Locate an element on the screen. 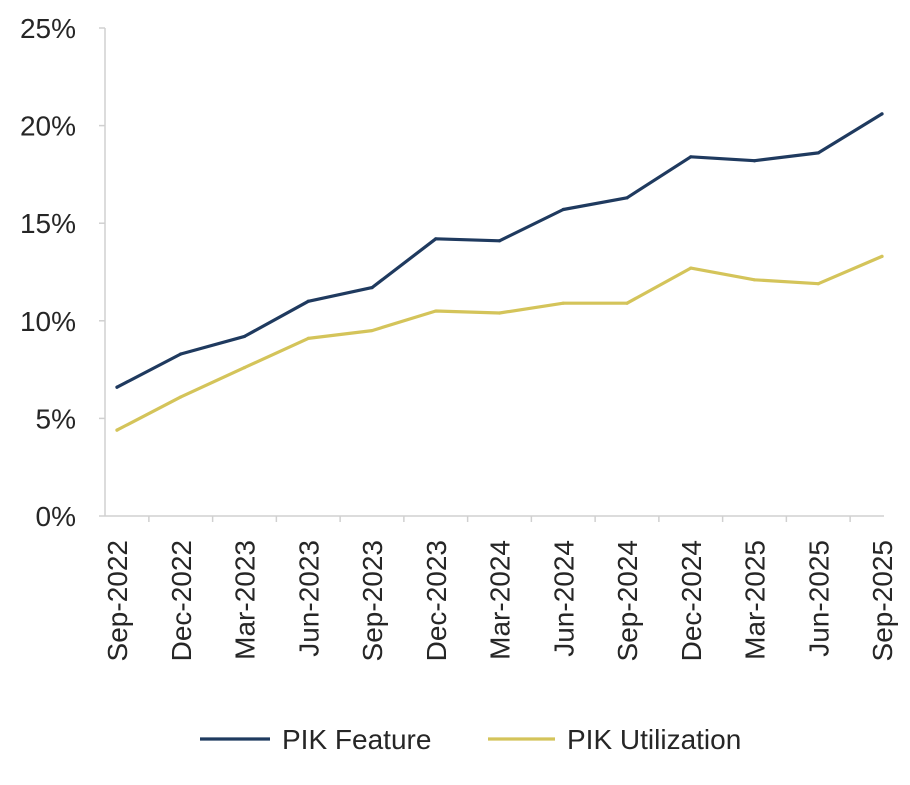 This screenshot has width=910, height=785. y-tick-label: 15% is located at coordinates (48, 223).